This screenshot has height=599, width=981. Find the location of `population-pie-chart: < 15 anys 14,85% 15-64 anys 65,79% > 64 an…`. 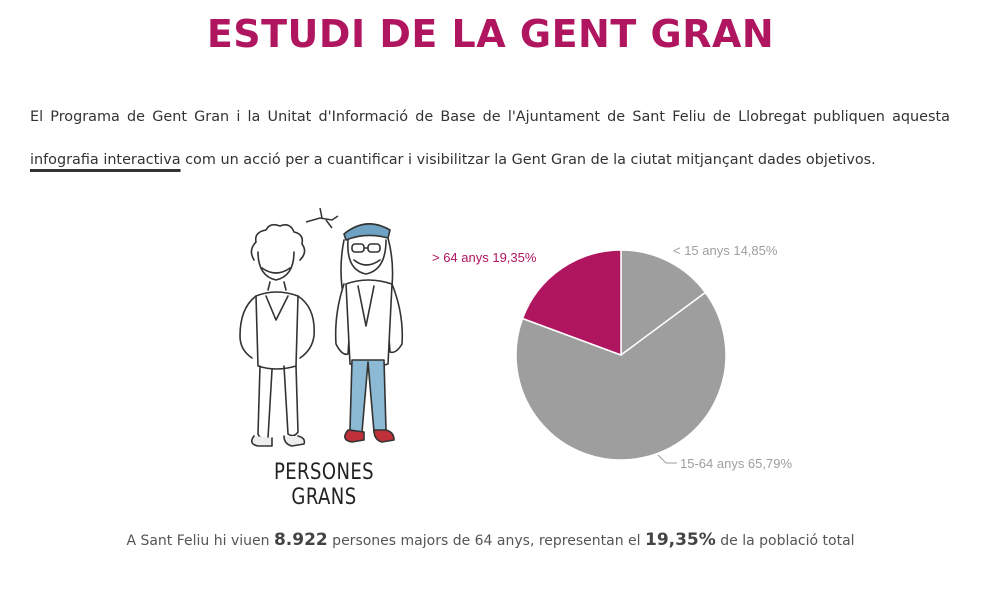

population-pie-chart: < 15 anys 14,85% 15-64 anys 65,79% > 64 an… is located at coordinates (612, 357).